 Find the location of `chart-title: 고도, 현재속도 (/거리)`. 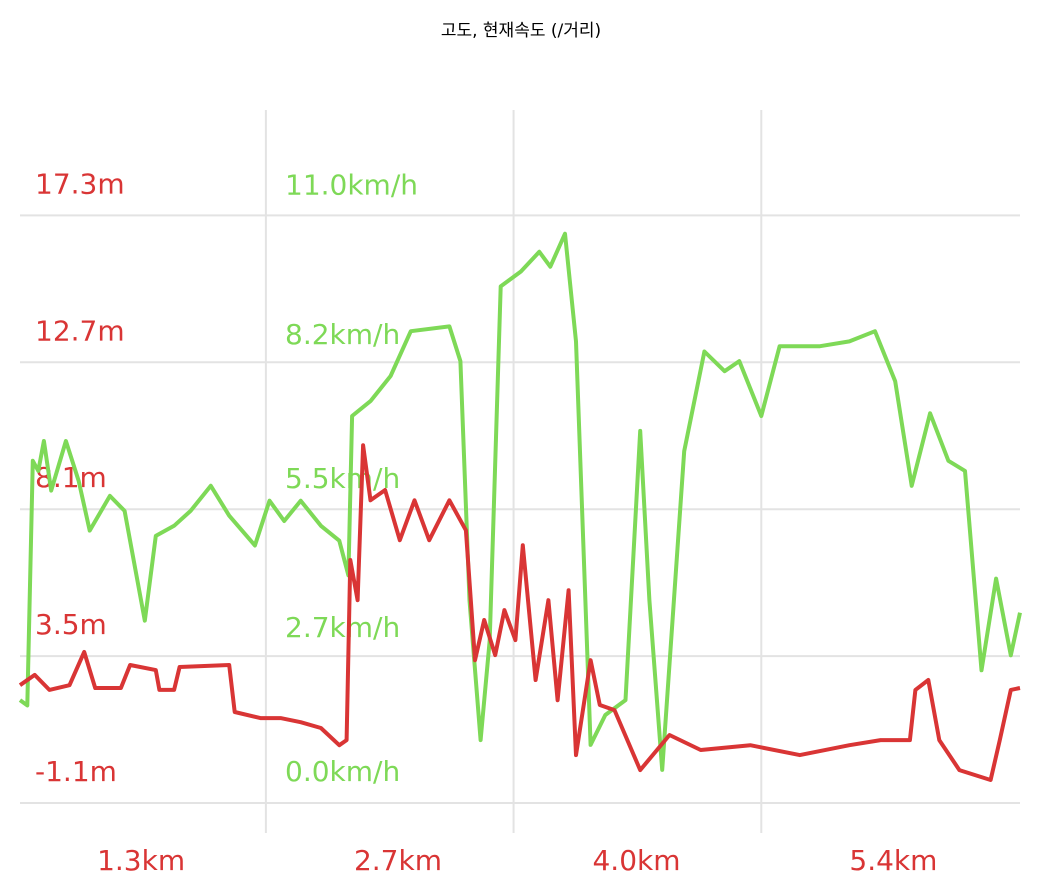

chart-title: 고도, 현재속도 (/거리) is located at coordinates (521, 31).